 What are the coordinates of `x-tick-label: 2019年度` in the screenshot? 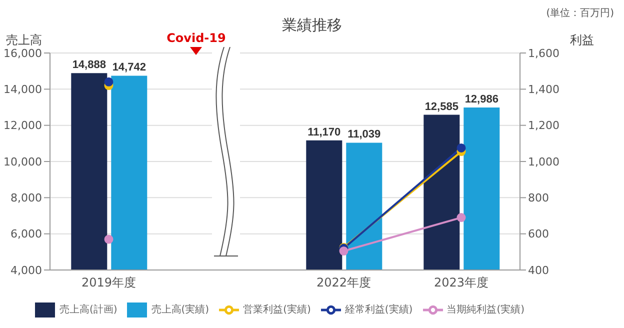 It's located at (108, 283).